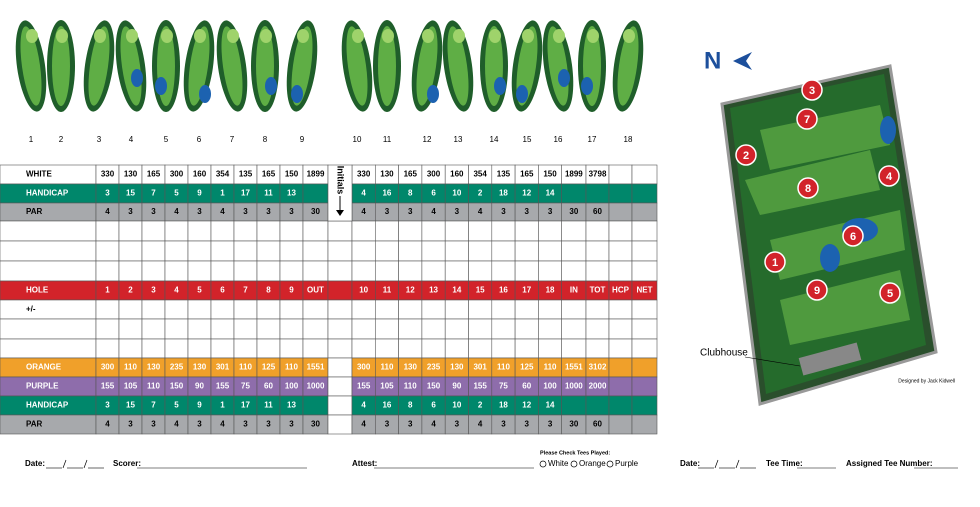 The image size is (980, 507). Describe the element at coordinates (39, 174) in the screenshot. I see `row-label: WHITE` at that location.